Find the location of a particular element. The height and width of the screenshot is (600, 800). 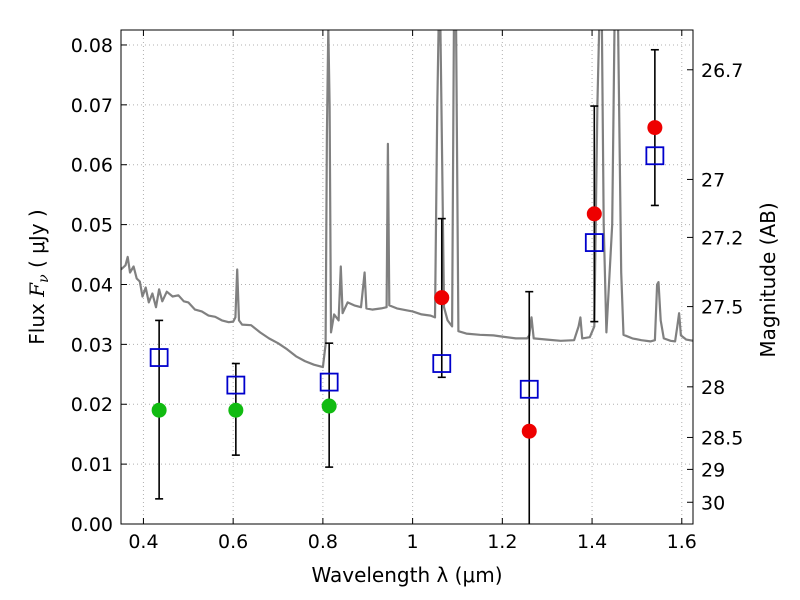

right-tick-label: 28 is located at coordinates (713, 388).